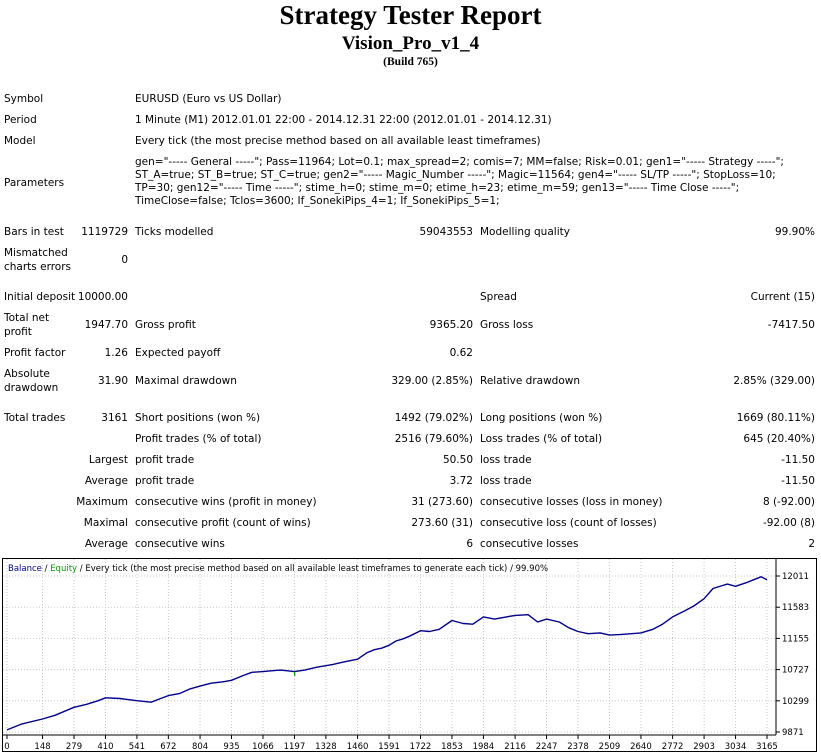 The height and width of the screenshot is (754, 821). Describe the element at coordinates (782, 297) in the screenshot. I see `spread-value: Current (15)` at that location.